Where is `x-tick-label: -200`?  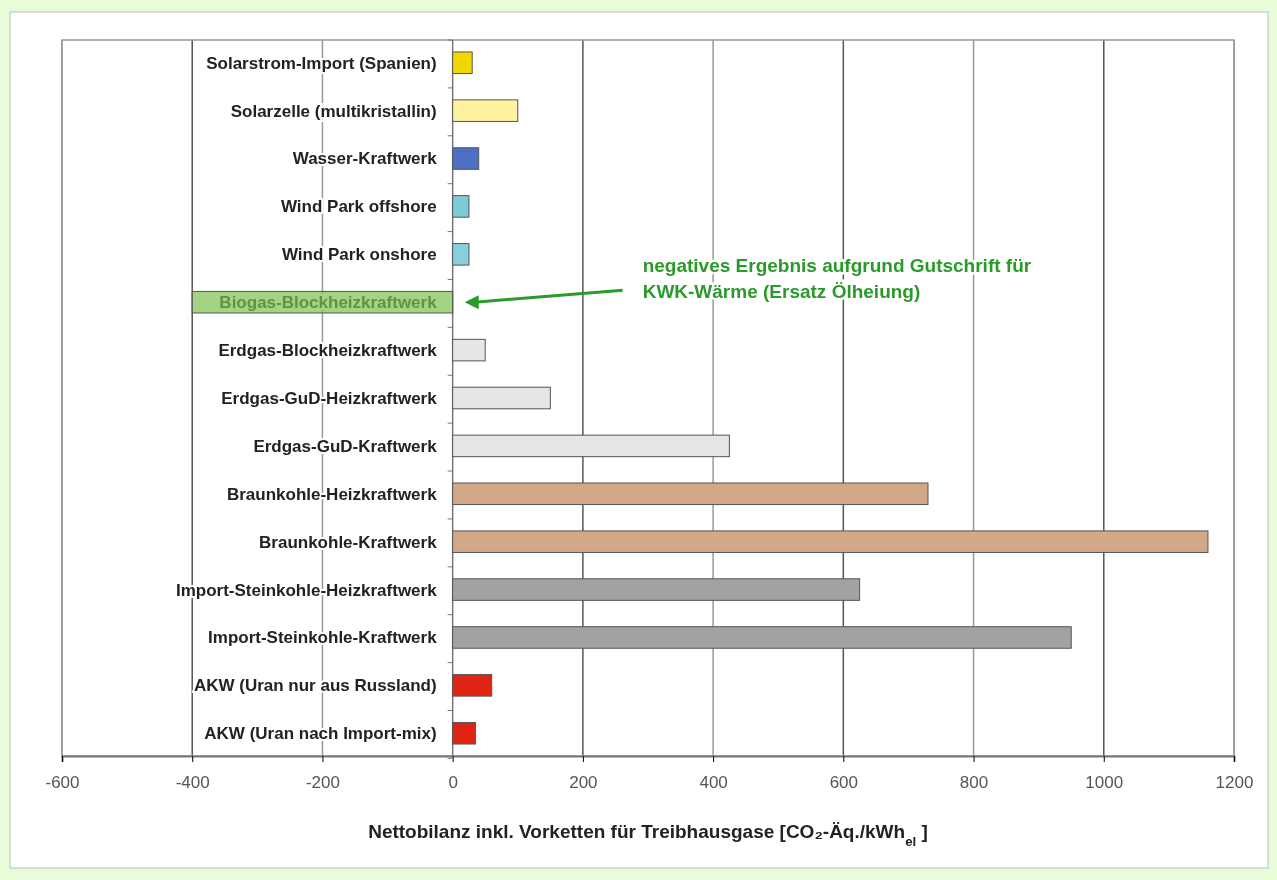 x-tick-label: -200 is located at coordinates (322, 783).